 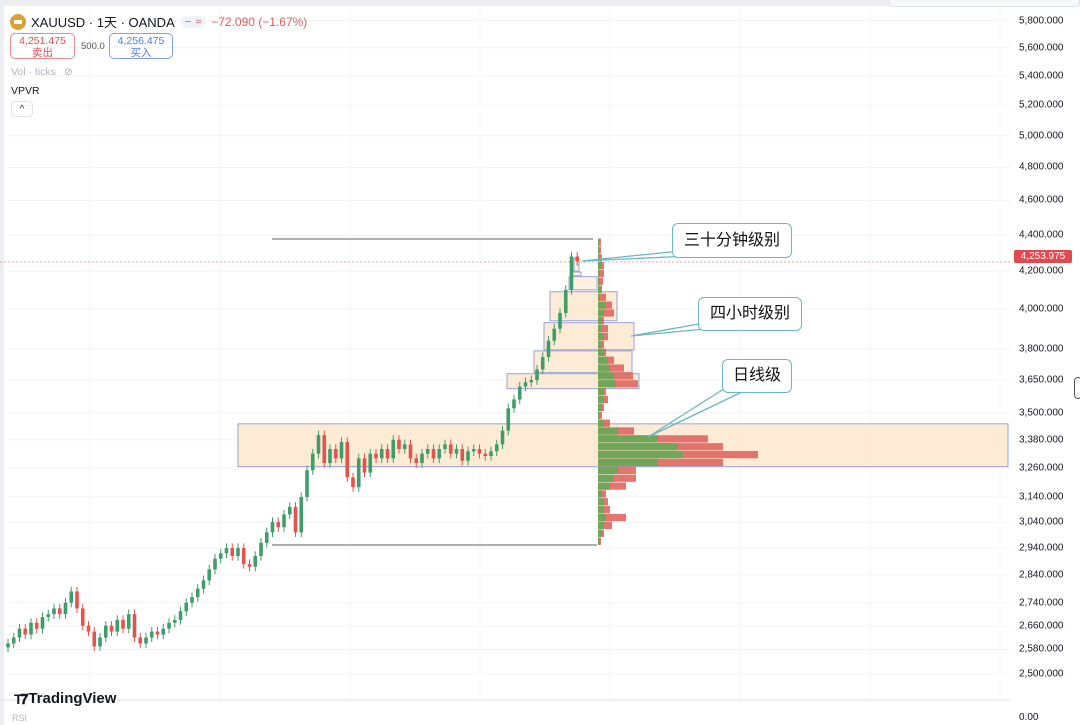 I want to click on sell-label: 卖出, so click(x=42, y=53).